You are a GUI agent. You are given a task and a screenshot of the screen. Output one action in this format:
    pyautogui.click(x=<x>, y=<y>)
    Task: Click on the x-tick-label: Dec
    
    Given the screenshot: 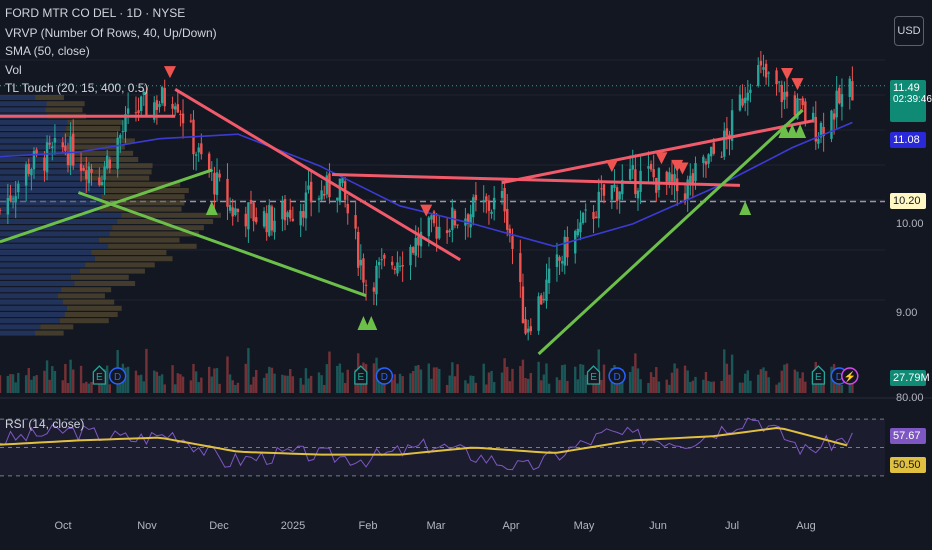 What is the action you would take?
    pyautogui.click(x=219, y=526)
    